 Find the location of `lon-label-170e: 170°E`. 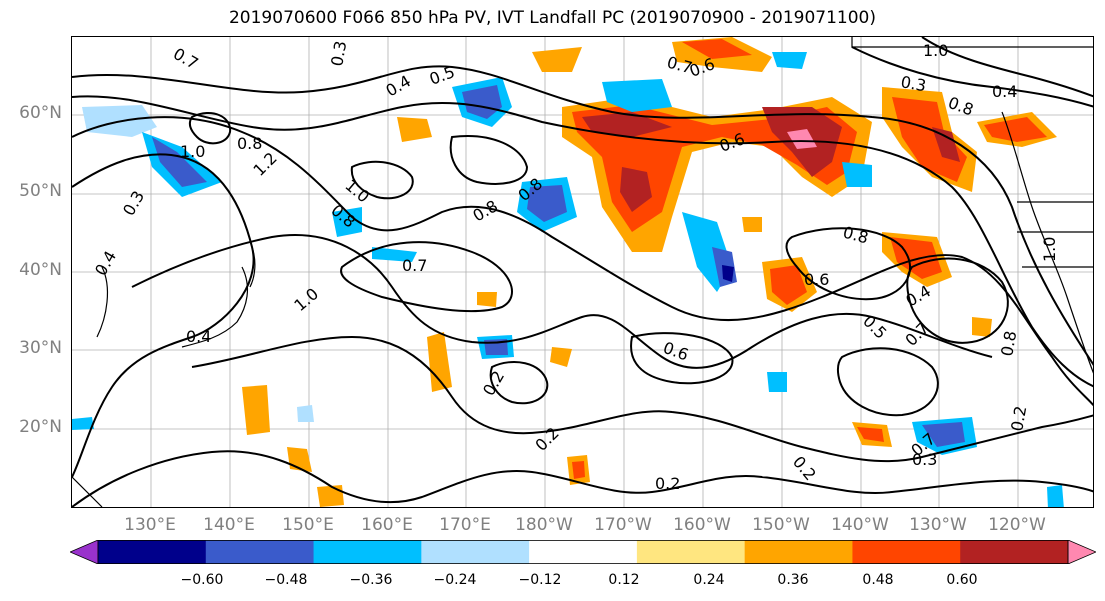

lon-label-170e: 170°E is located at coordinates (465, 525).